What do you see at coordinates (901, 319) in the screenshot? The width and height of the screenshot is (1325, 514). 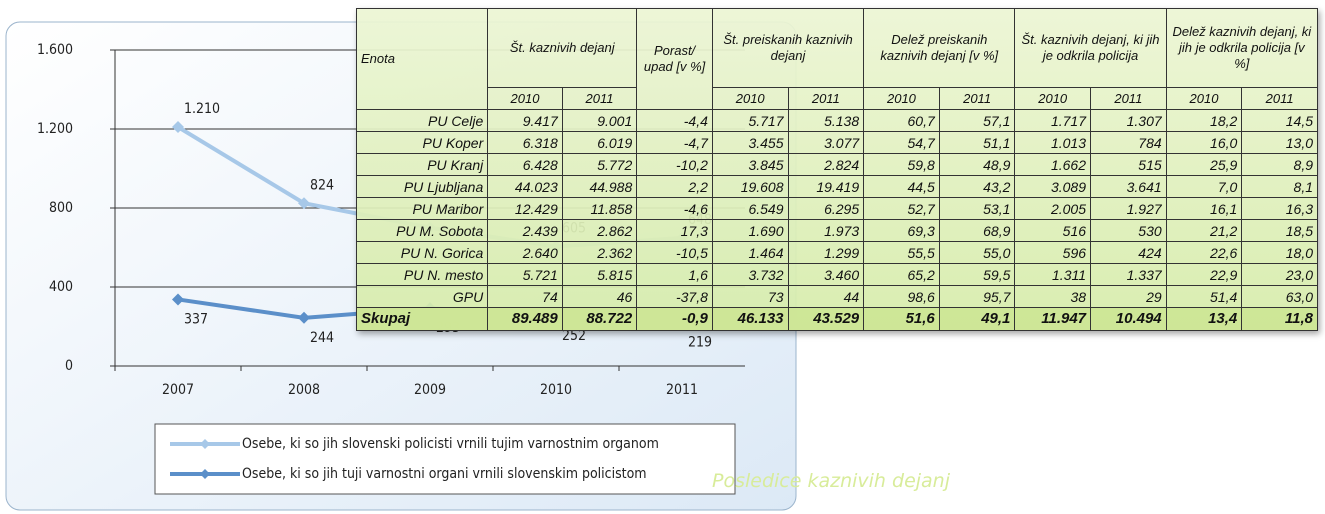 I see `value-cell: 51,6` at bounding box center [901, 319].